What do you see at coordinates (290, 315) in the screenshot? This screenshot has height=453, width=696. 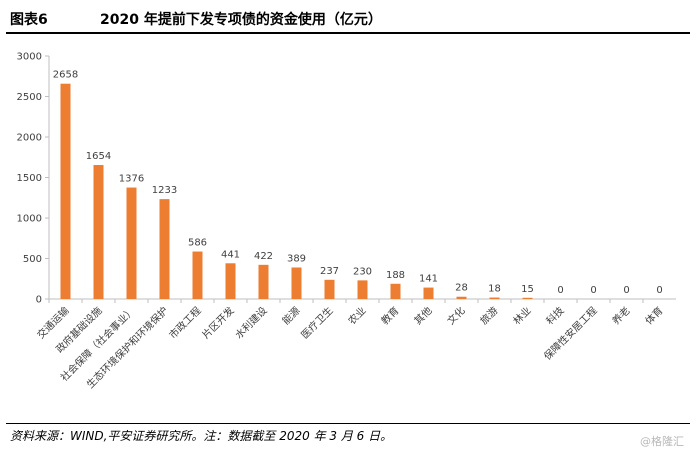 I see `category-label: 能源` at bounding box center [290, 315].